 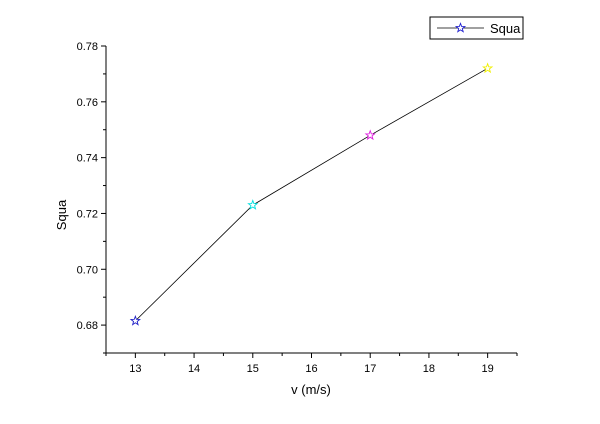 What do you see at coordinates (194, 369) in the screenshot?
I see `x-tick-label: 14` at bounding box center [194, 369].